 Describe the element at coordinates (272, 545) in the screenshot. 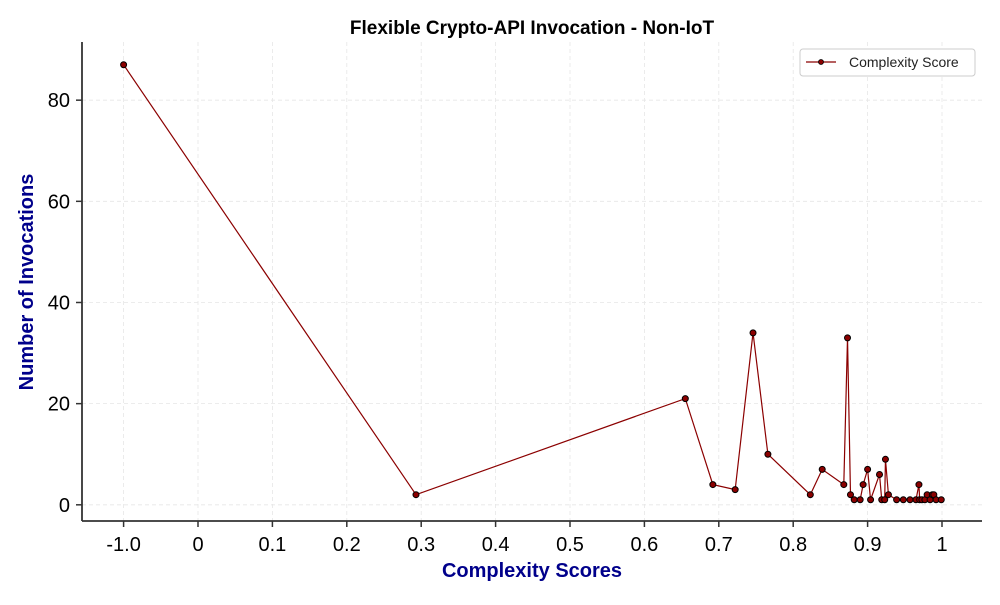

I see `x-tick-label: 0.1` at that location.